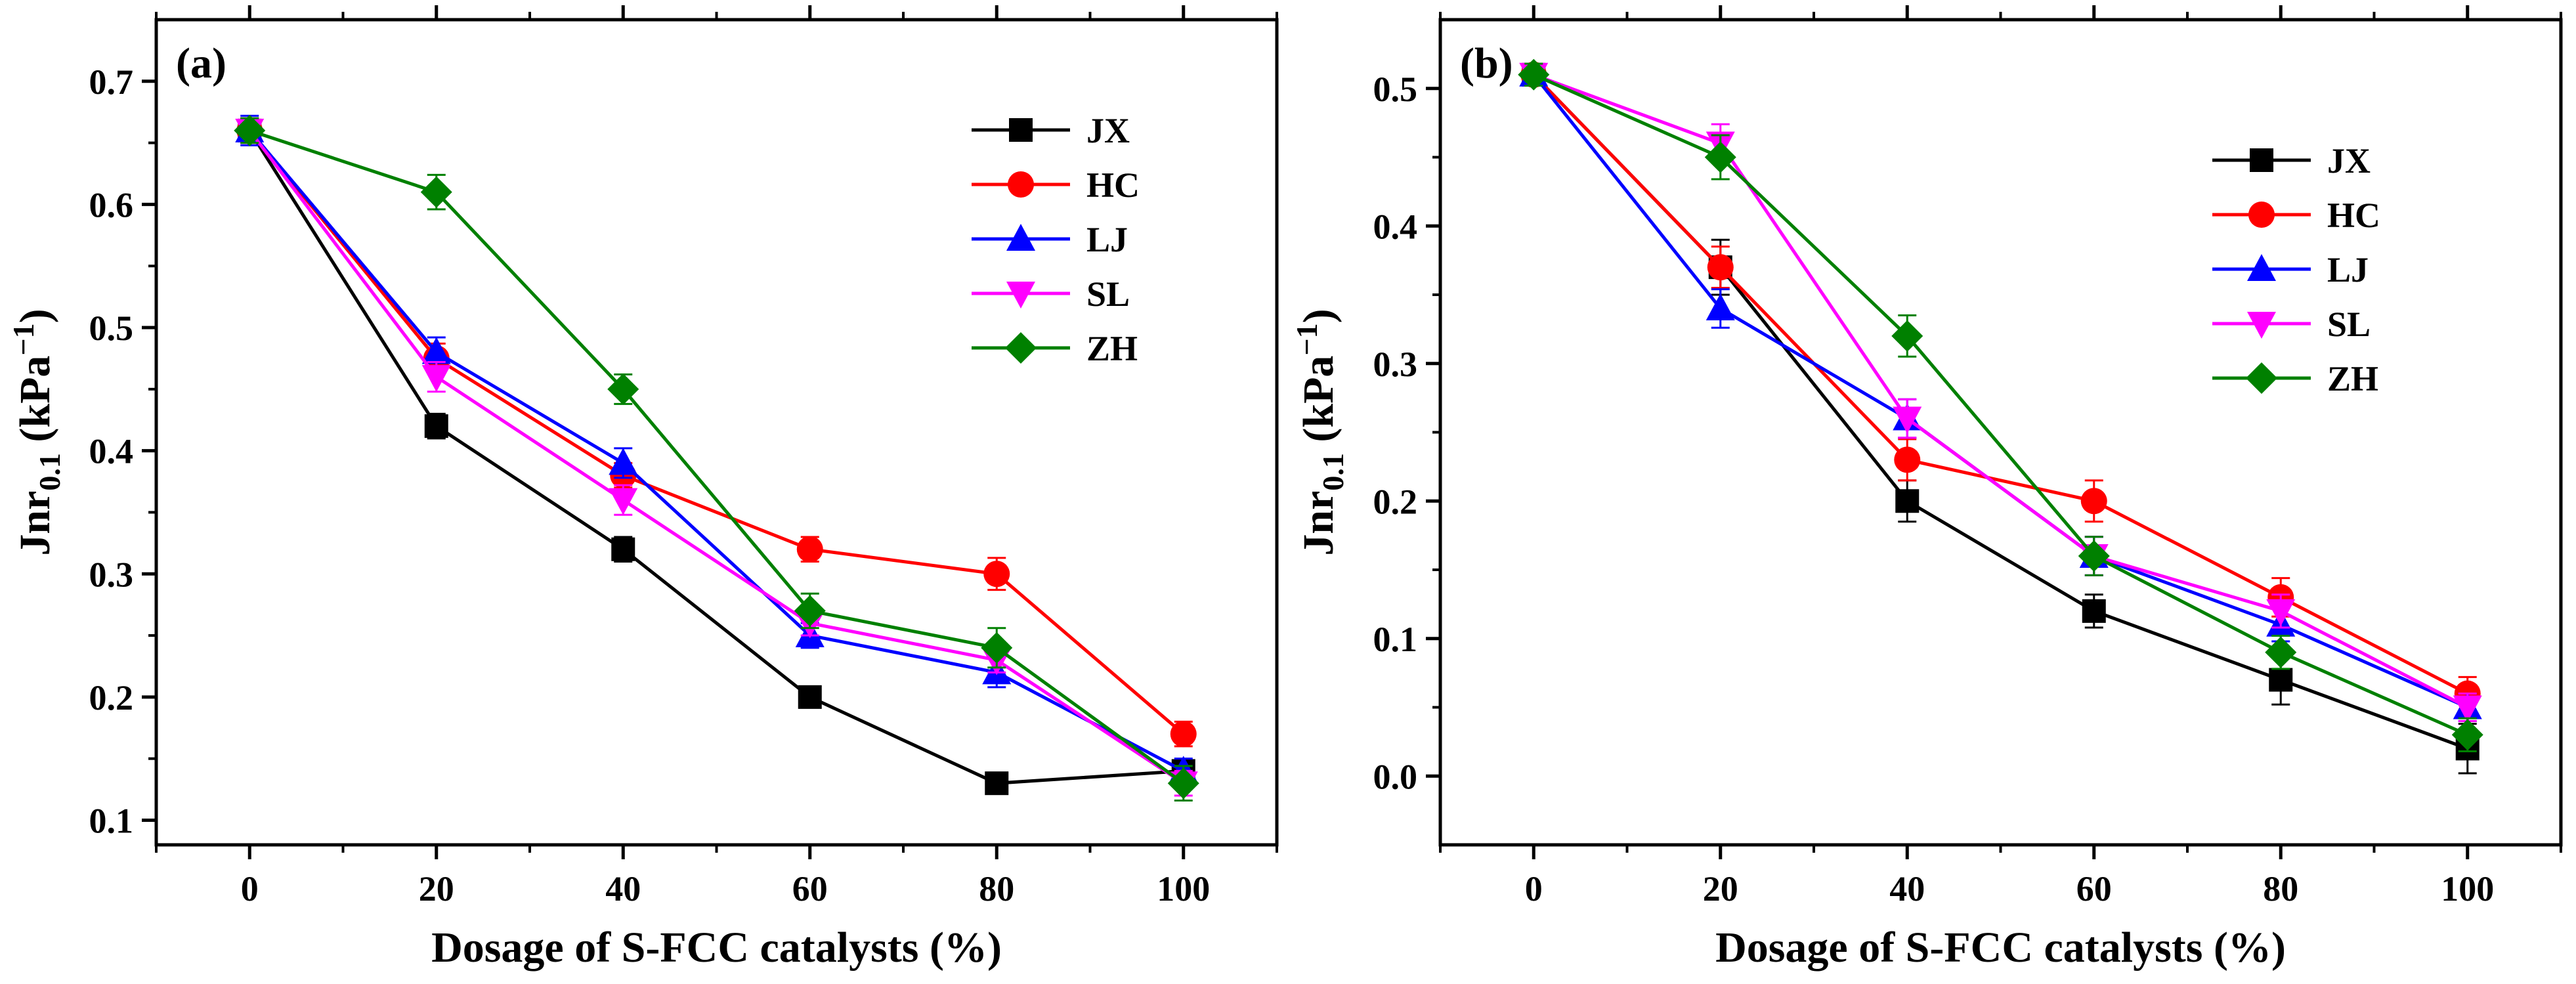 This screenshot has height=984, width=2576. Describe the element at coordinates (111, 328) in the screenshot. I see `y-tick-label: 0.5` at that location.